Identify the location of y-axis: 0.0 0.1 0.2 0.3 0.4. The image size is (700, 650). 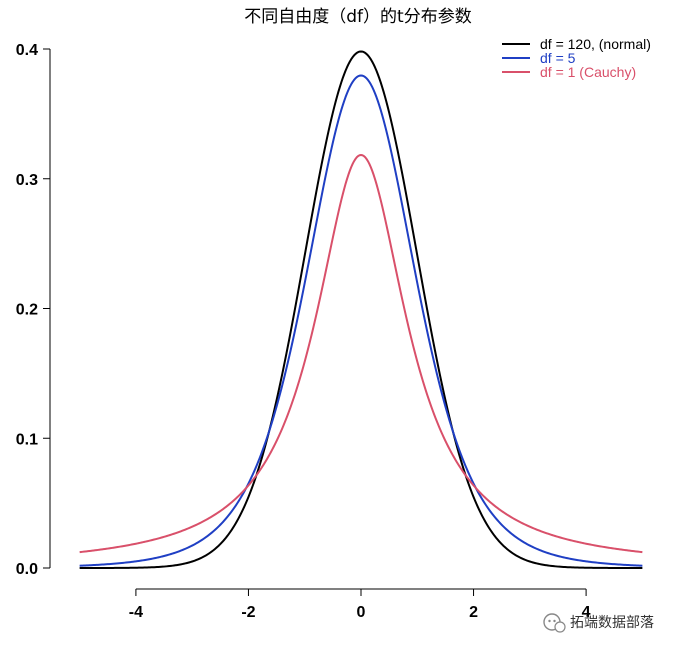
(33, 310).